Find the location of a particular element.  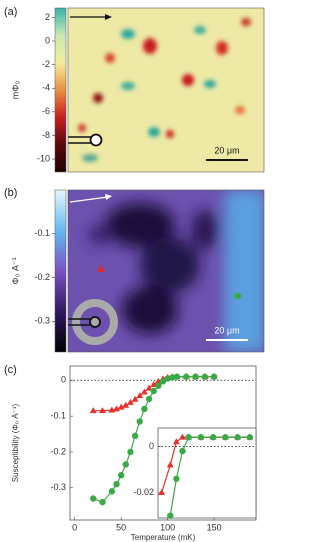

colorbar-tick-label: 0 is located at coordinates (47, 40).